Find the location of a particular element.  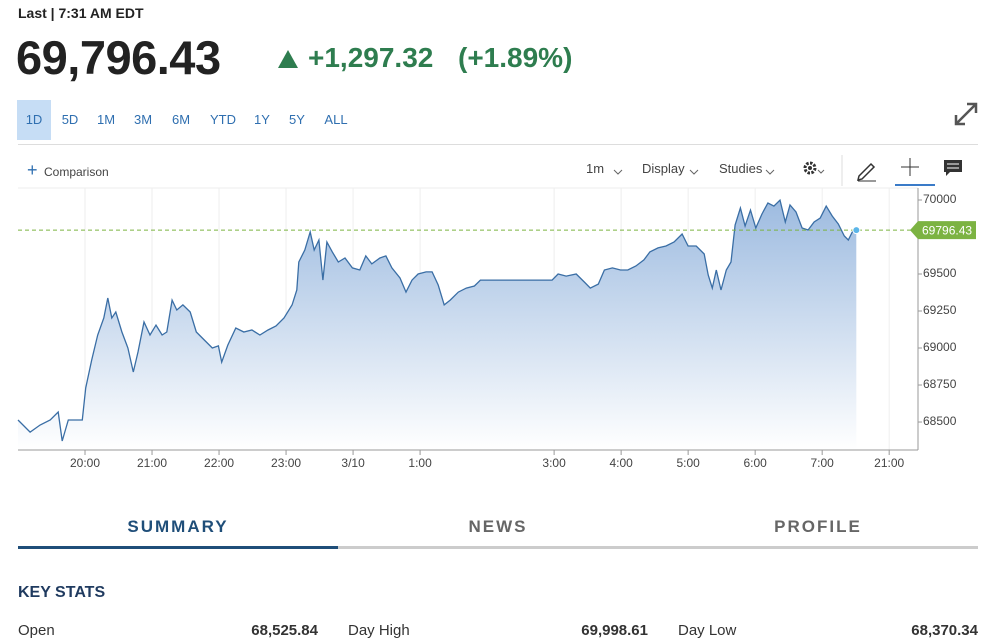

tab: PROFILE is located at coordinates (818, 526).